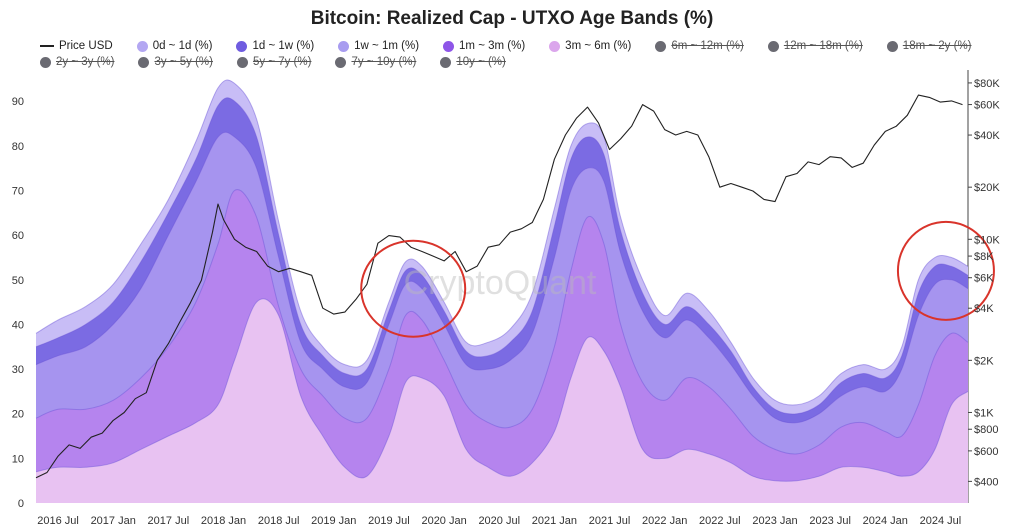  Describe the element at coordinates (492, 46) in the screenshot. I see `legend-label: 1m ~ 3m (%)` at that location.